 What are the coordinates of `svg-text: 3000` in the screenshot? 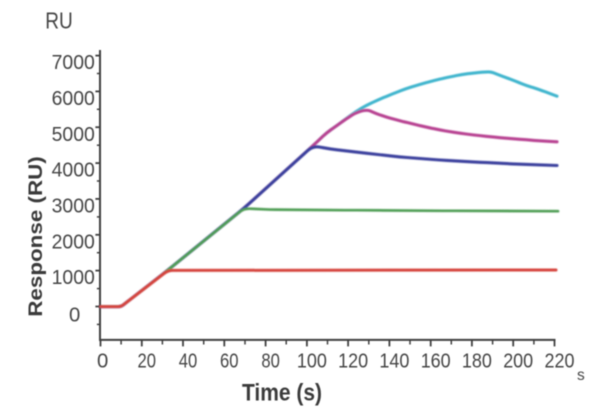 It's located at (73, 206).